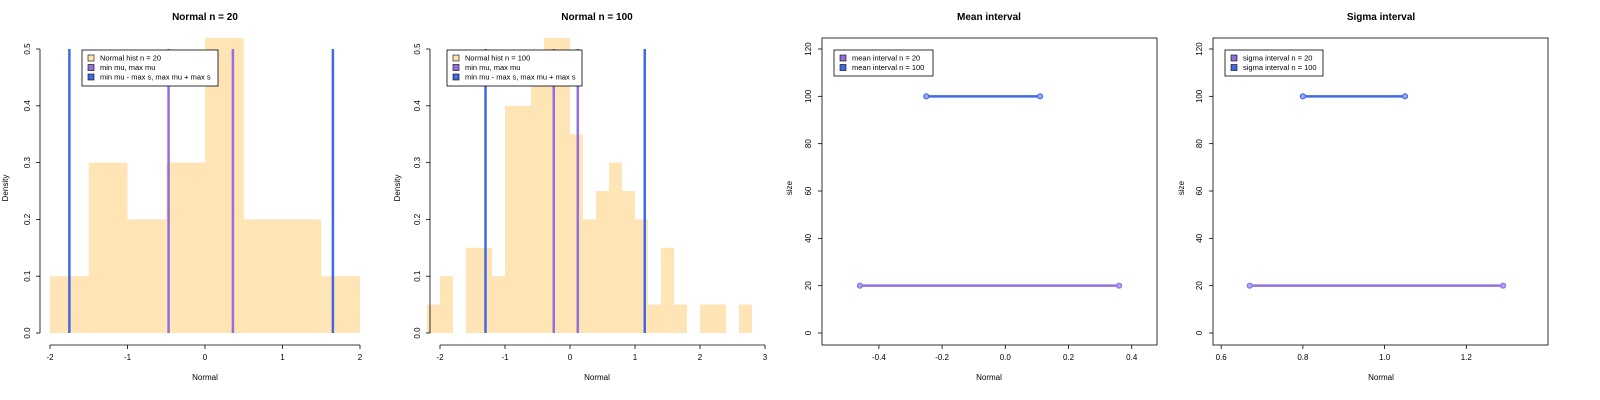  Describe the element at coordinates (1280, 67) in the screenshot. I see `legend-label: sigma interval n = 100` at that location.